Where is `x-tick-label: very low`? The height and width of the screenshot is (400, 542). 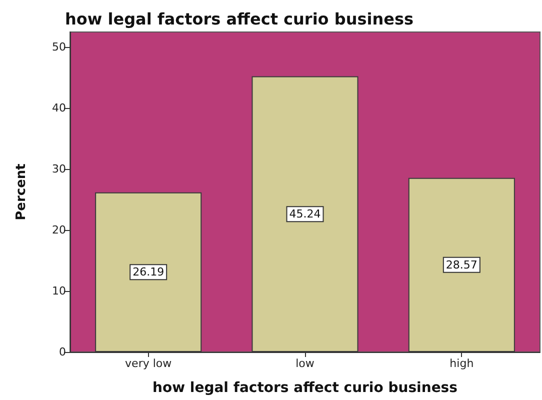 x-tick-label: very low is located at coordinates (148, 363).